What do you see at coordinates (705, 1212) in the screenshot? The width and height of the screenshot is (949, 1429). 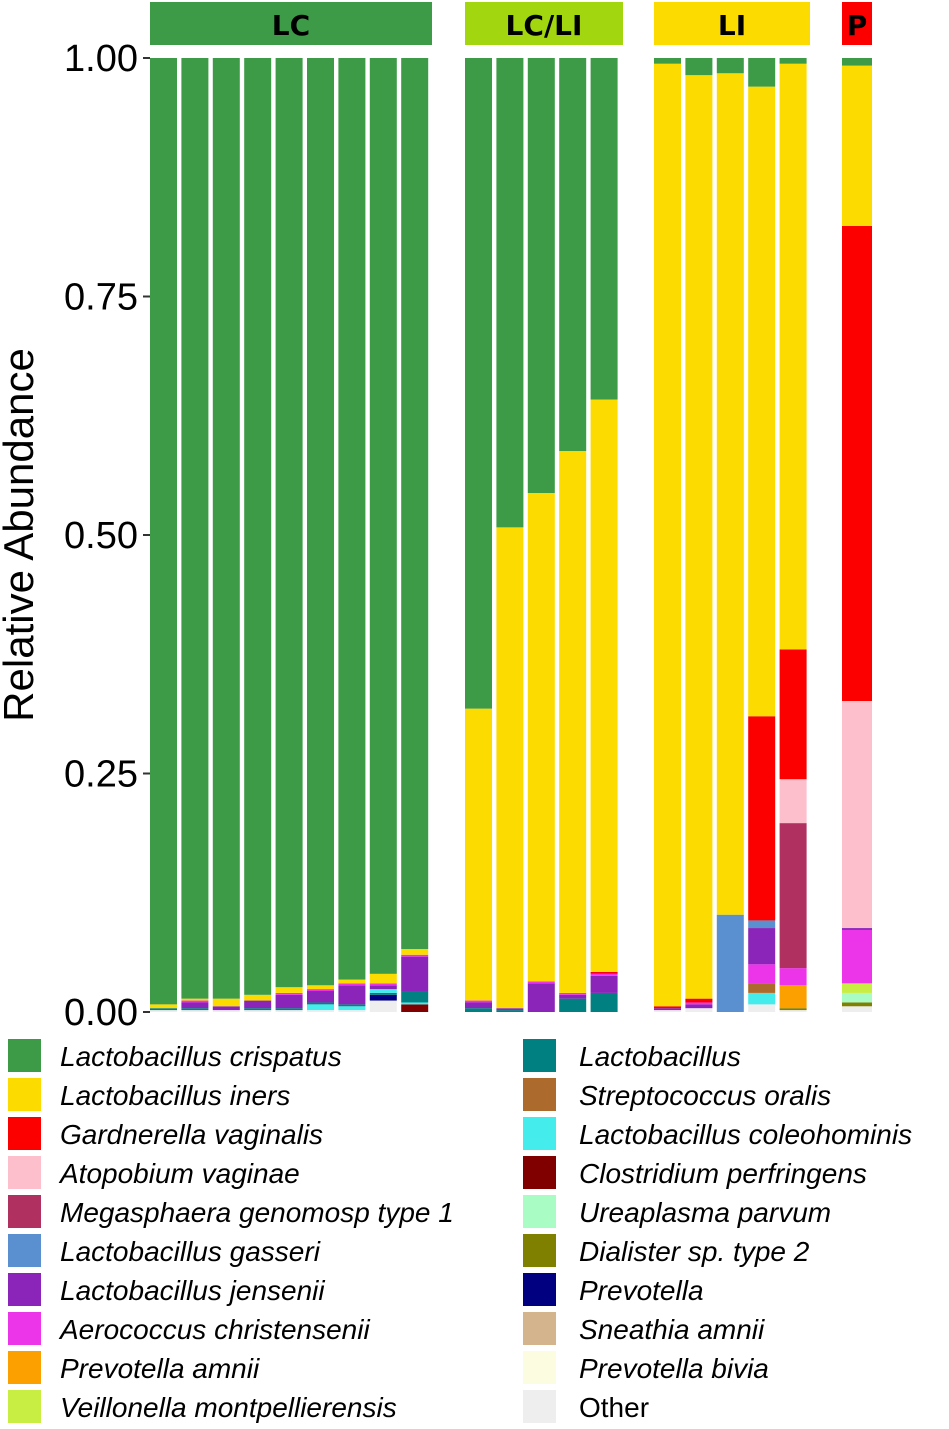 I see `legend-label: Ureaplasma parvum` at bounding box center [705, 1212].